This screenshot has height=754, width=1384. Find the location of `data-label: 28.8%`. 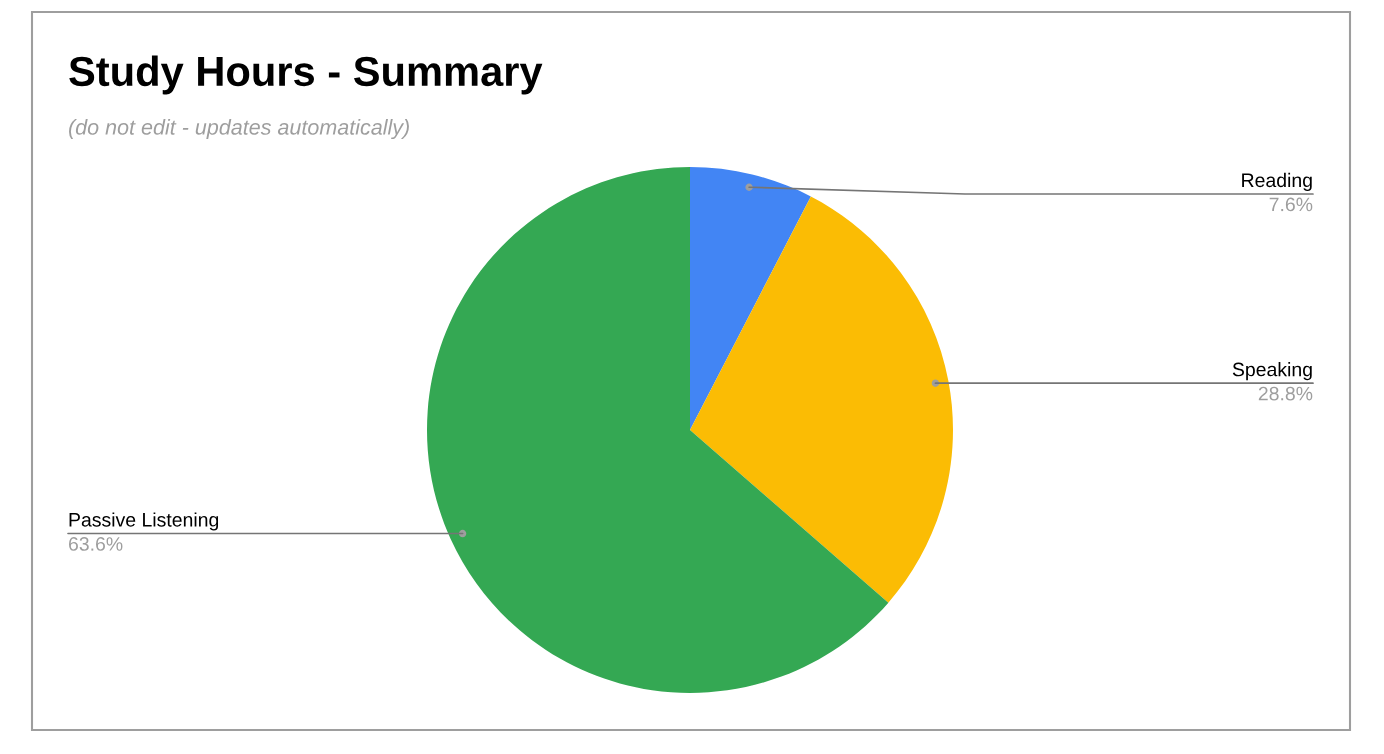

data-label: 28.8% is located at coordinates (1285, 393).